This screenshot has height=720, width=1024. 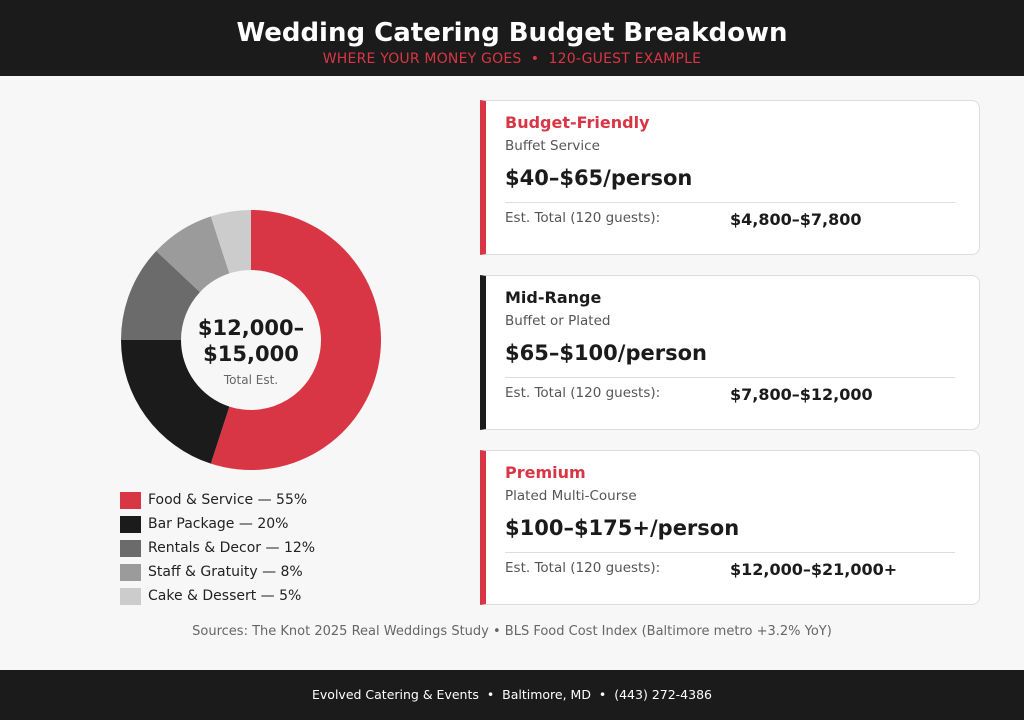 I want to click on legend-item: Food & Service — 55%, so click(x=217, y=500).